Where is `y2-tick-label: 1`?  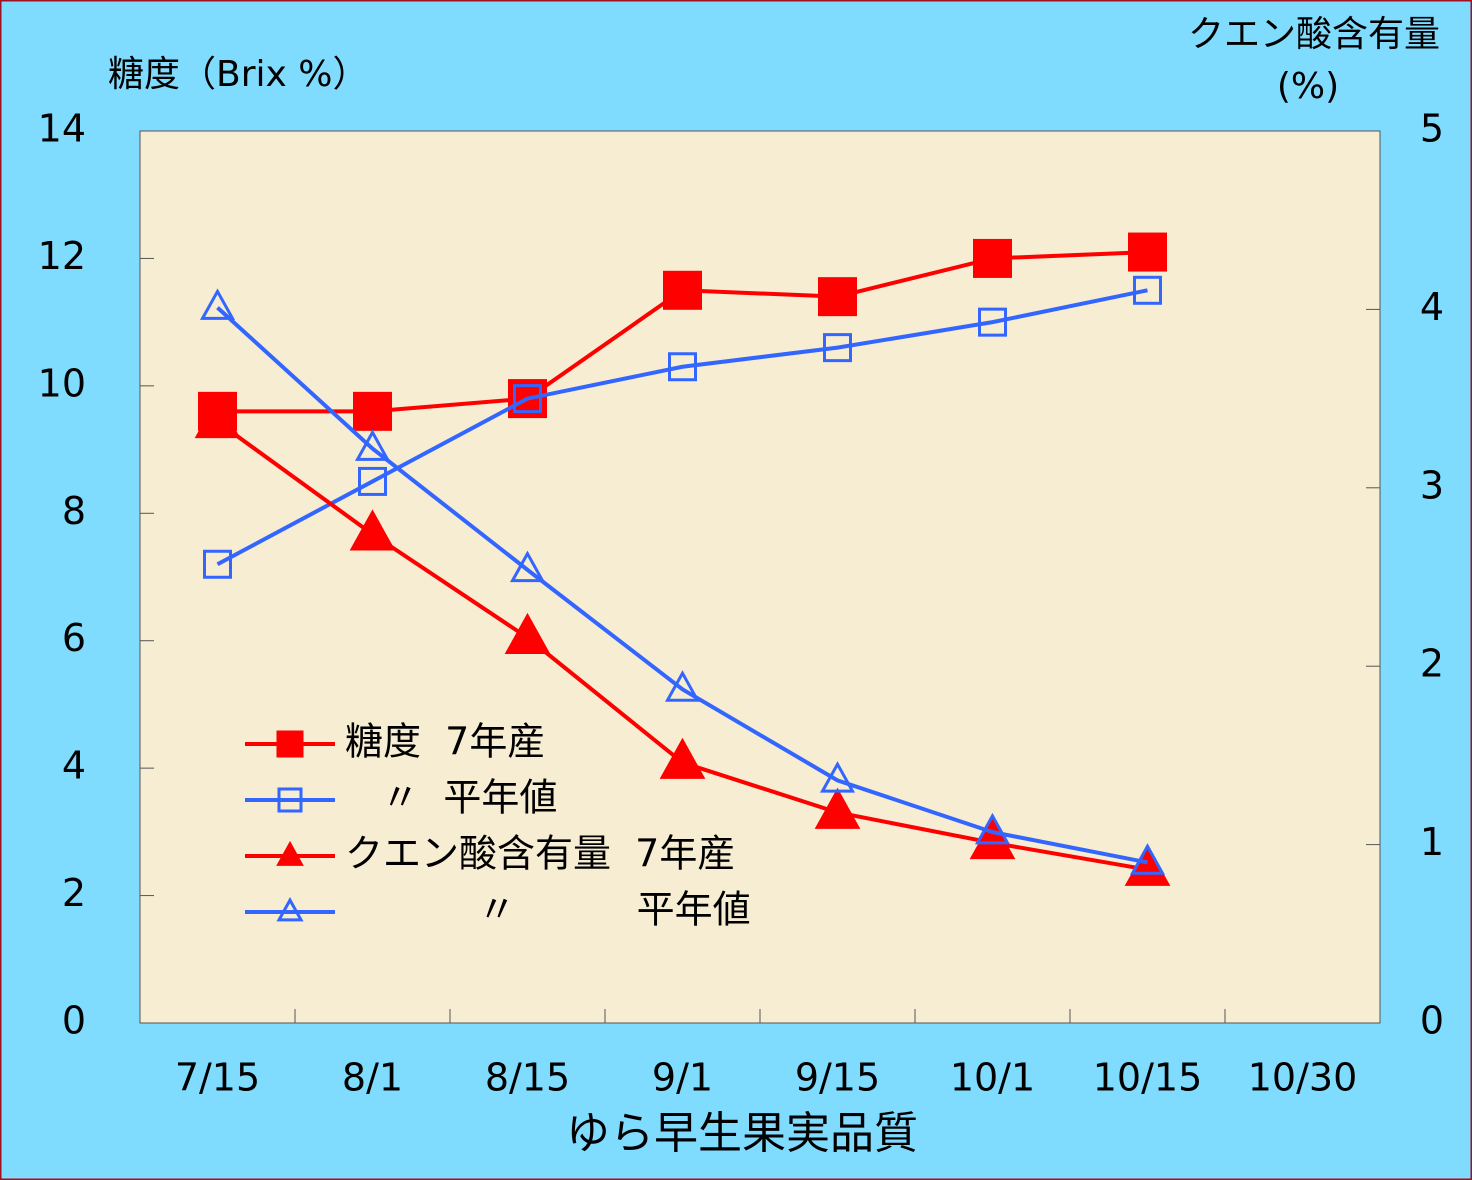
y2-tick-label: 1 is located at coordinates (1432, 842).